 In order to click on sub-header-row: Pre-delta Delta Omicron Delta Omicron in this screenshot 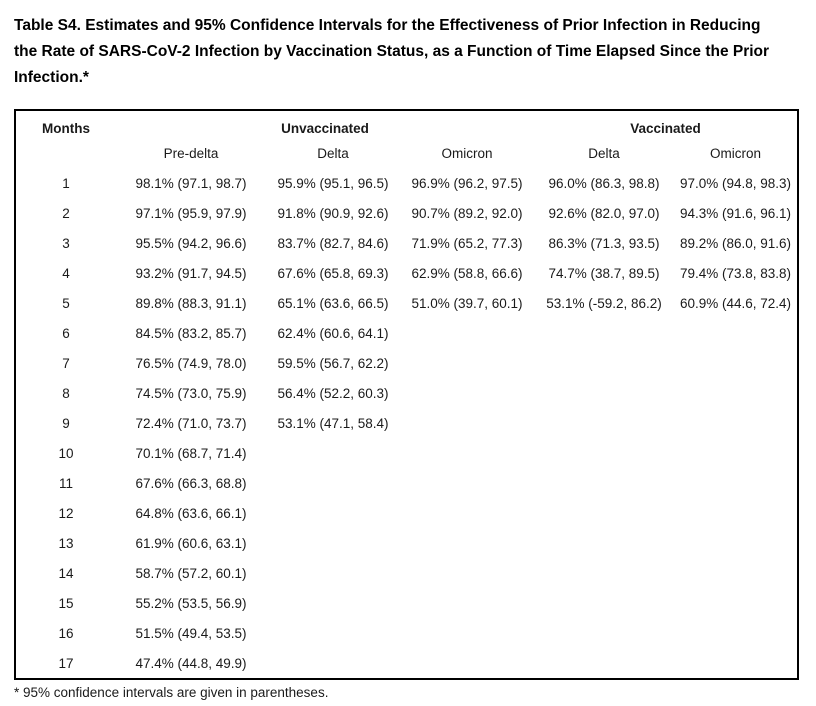, I will do `click(406, 153)`.